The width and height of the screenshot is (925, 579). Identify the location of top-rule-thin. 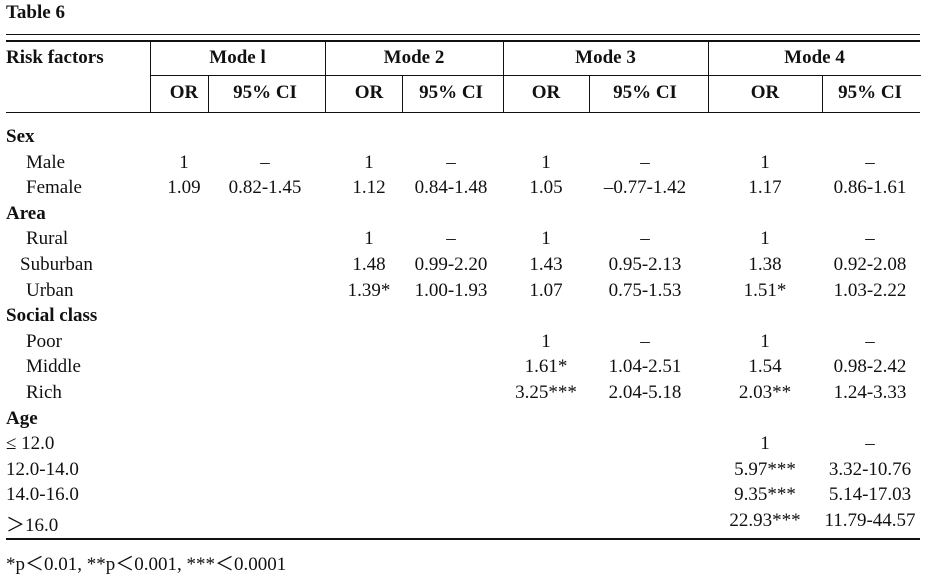
(463, 34).